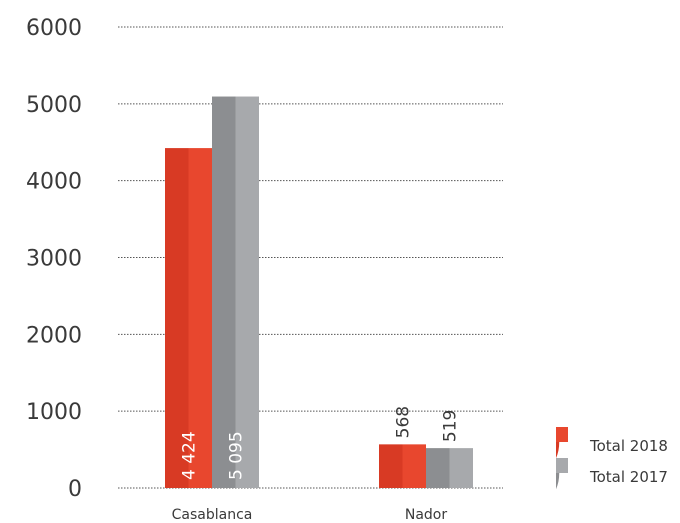  Describe the element at coordinates (628, 446) in the screenshot. I see `legend-label: Total 2018` at that location.